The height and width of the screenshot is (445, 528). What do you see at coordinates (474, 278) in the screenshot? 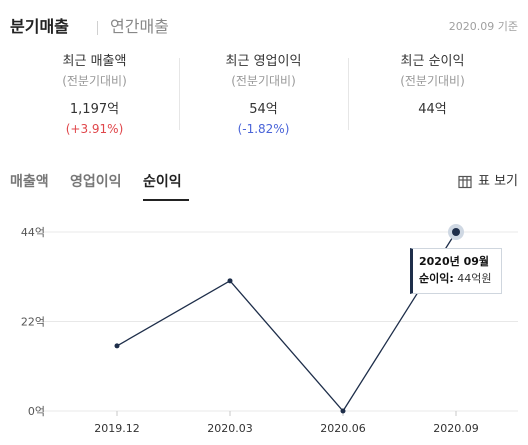
I see `tooltip-value: 44억원` at bounding box center [474, 278].